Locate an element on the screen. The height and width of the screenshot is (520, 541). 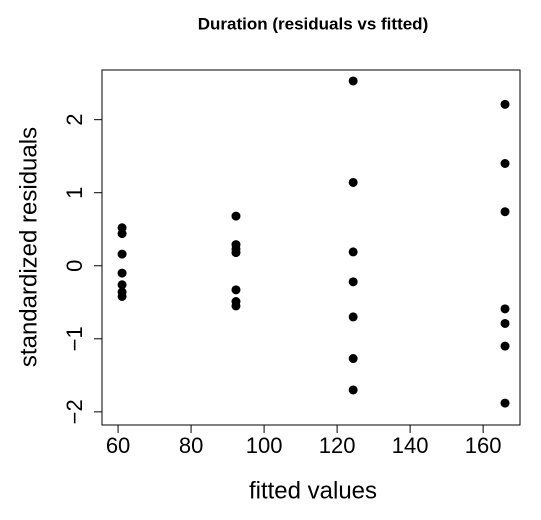
y-tick-label: −1 is located at coordinates (74, 338).